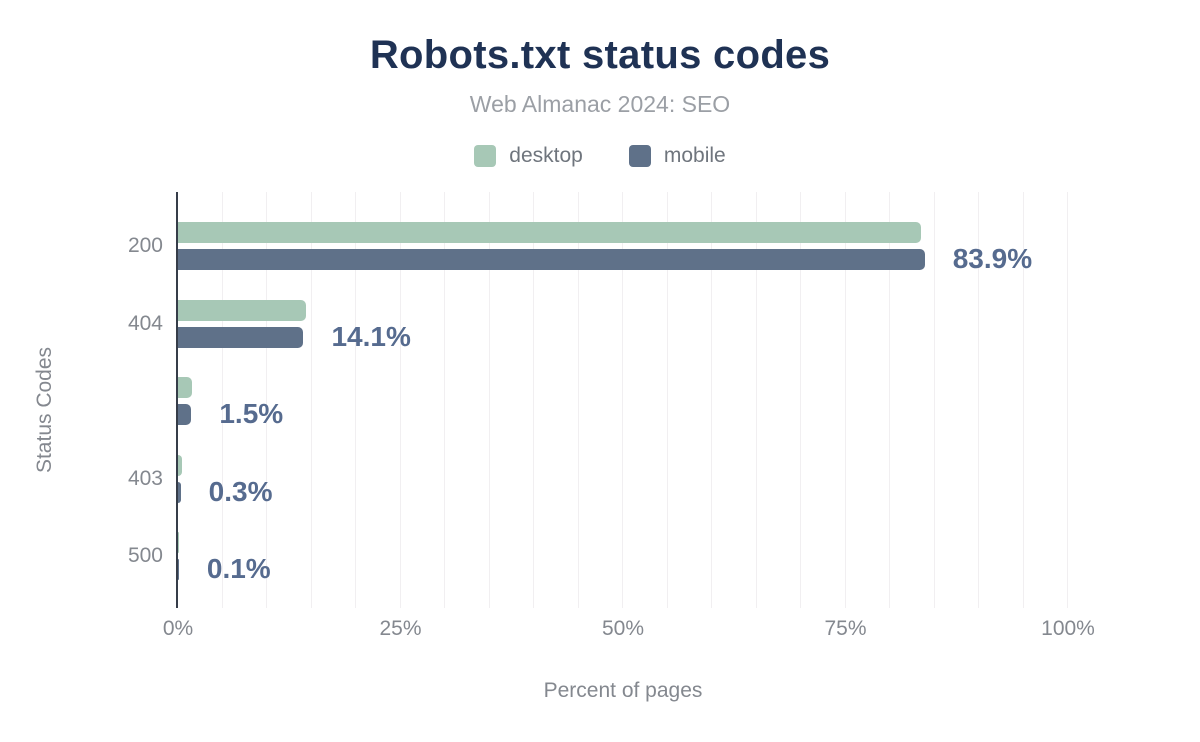 The height and width of the screenshot is (742, 1200). What do you see at coordinates (623, 628) in the screenshot?
I see `x-tick-50pct: 50%` at bounding box center [623, 628].